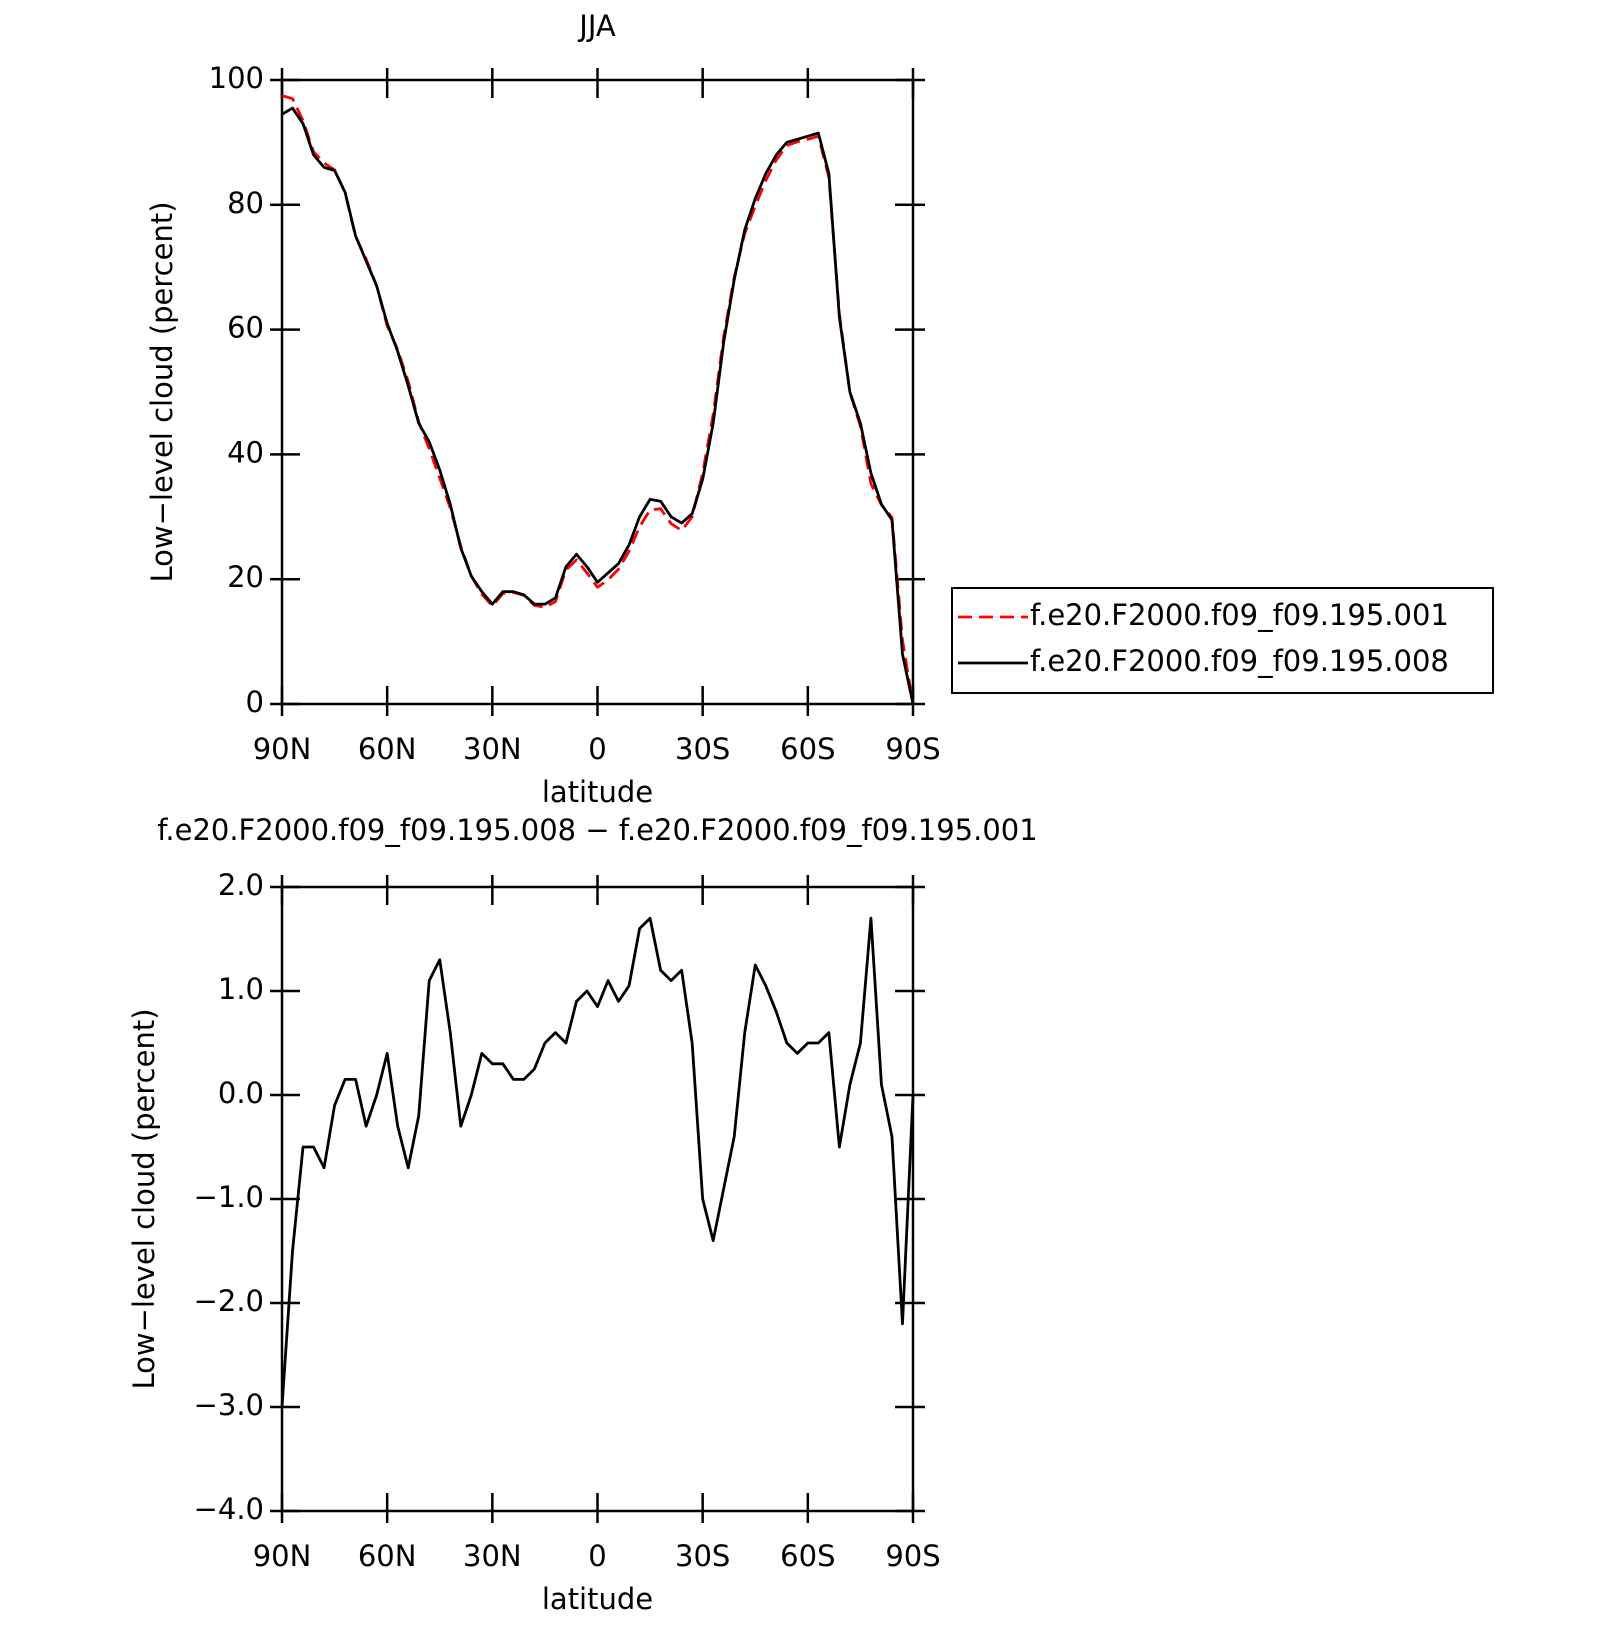 This screenshot has height=1635, width=1597. What do you see at coordinates (245, 203) in the screenshot?
I see `y-tick-label: 80` at bounding box center [245, 203].